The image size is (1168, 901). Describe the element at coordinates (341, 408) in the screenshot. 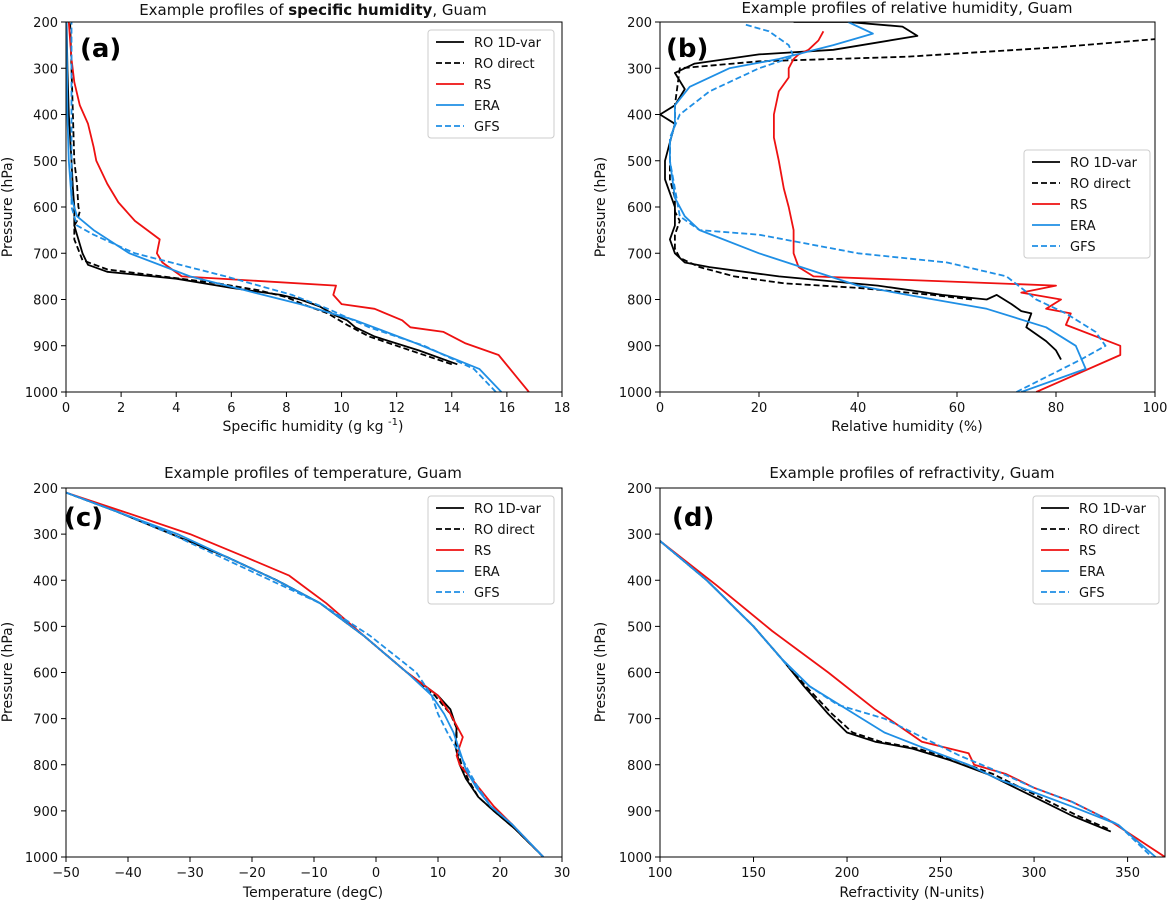

I see `x-tick-label-a: 10` at that location.